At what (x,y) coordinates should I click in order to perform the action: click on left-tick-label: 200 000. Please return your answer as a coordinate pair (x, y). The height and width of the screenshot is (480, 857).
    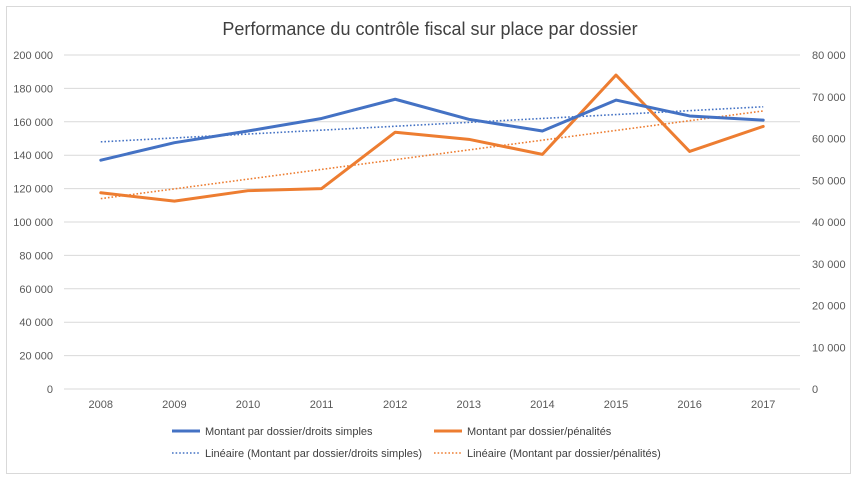
    Looking at the image, I should click on (33, 56).